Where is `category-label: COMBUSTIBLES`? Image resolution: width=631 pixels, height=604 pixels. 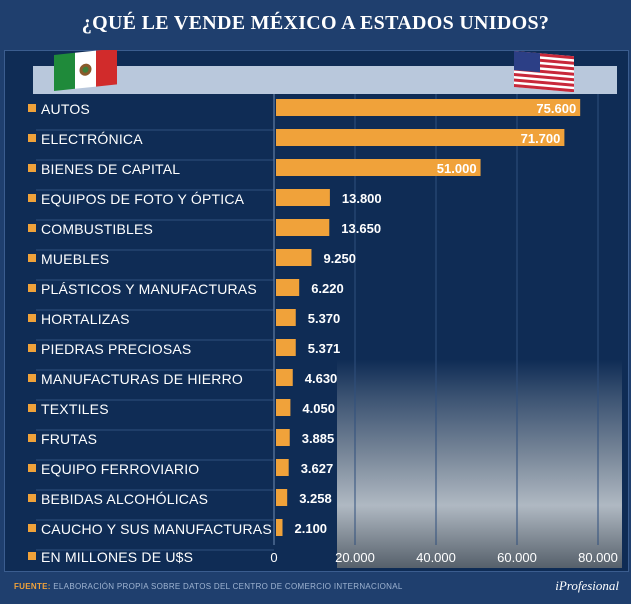
category-label: COMBUSTIBLES is located at coordinates (97, 229).